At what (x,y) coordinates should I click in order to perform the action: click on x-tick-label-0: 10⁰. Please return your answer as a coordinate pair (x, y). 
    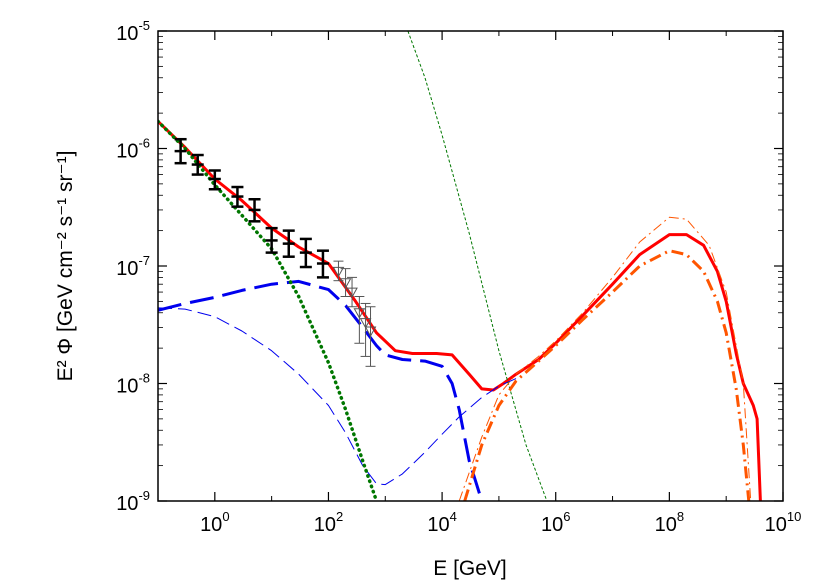
    Looking at the image, I should click on (214, 522).